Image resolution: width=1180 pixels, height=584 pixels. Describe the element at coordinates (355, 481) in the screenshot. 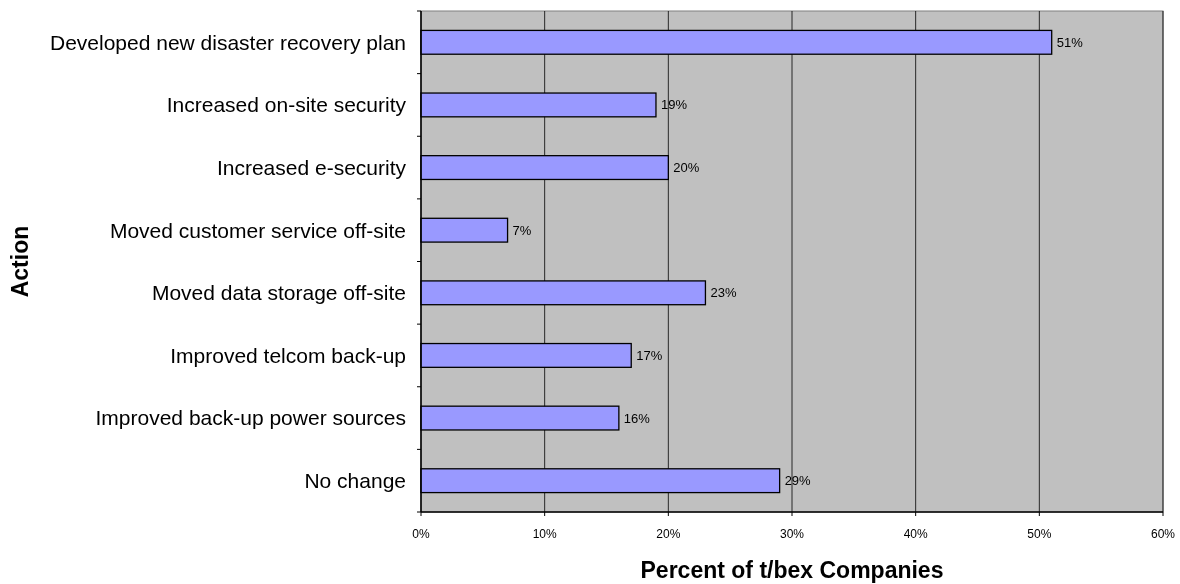

I see `y-tick-label: No change` at that location.